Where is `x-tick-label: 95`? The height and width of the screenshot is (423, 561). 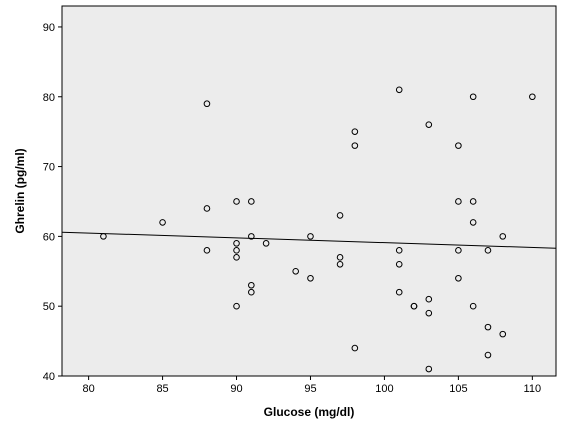 x-tick-label: 95 is located at coordinates (310, 389).